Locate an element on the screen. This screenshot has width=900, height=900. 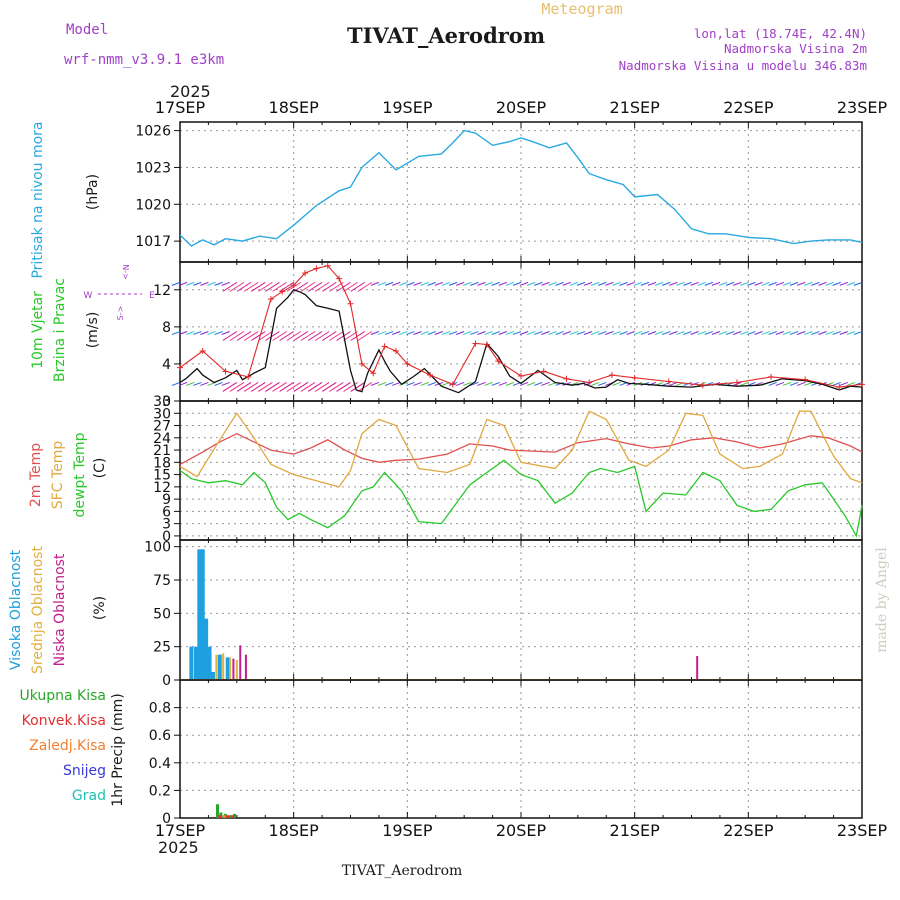
precip-conv-bar is located at coordinates (232, 816).